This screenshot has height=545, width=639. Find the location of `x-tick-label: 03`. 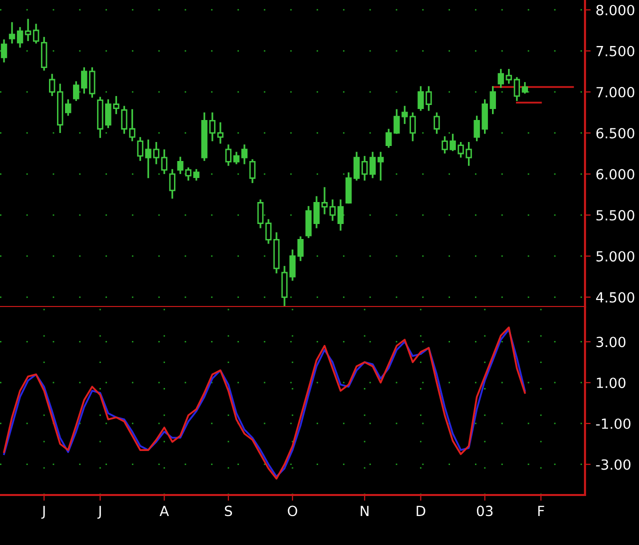

x-tick-label: 03 is located at coordinates (484, 511).